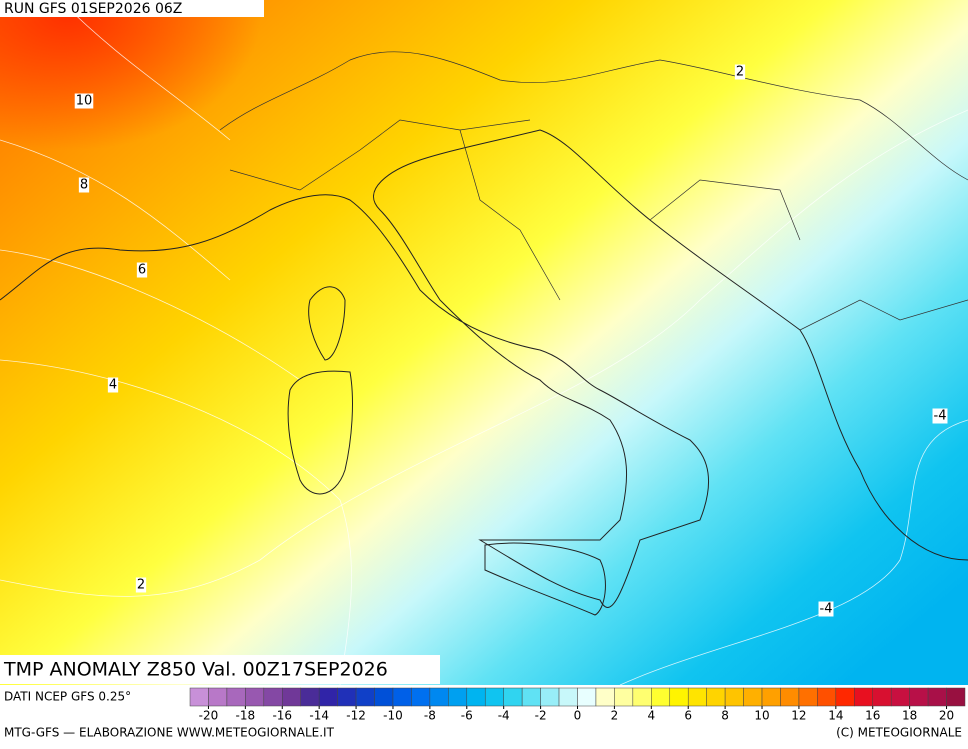 The height and width of the screenshot is (749, 968). Describe the element at coordinates (504, 716) in the screenshot. I see `colorbar-tick-label: -4` at that location.